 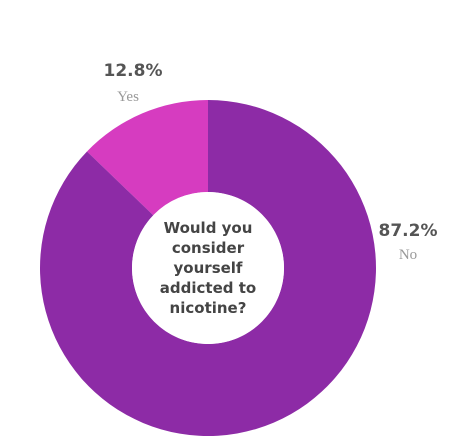 I want to click on category-label: Yes, so click(x=128, y=97).